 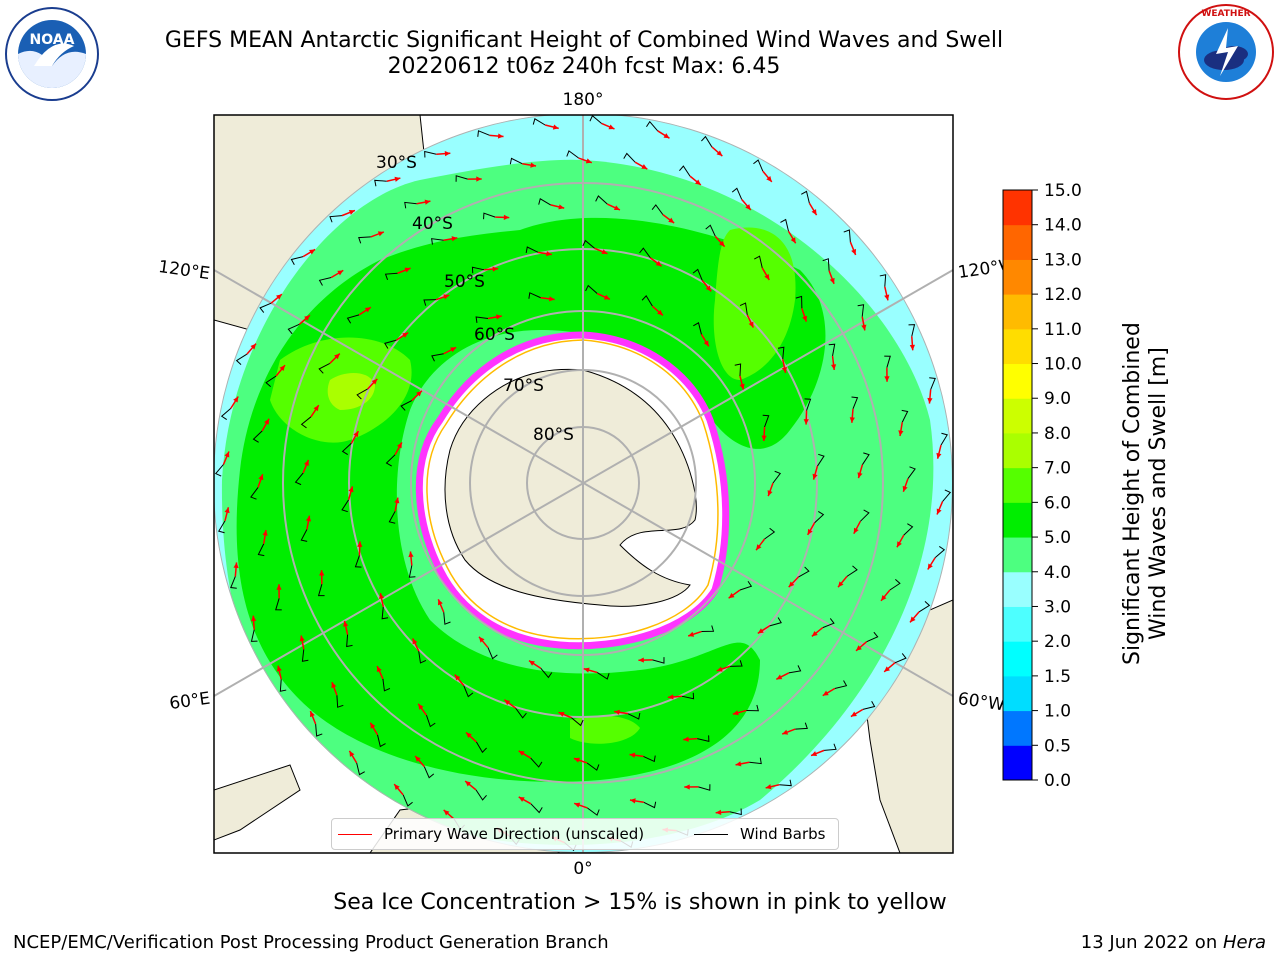 What do you see at coordinates (514, 834) in the screenshot?
I see `legend-label-wave: Primary Wave Direction (unscaled)` at bounding box center [514, 834].